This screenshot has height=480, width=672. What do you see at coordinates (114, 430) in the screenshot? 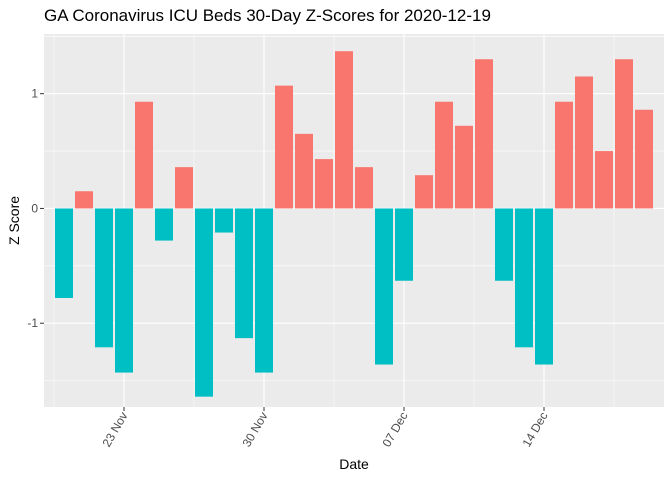
I see `x-tick-label: 23 Nov` at bounding box center [114, 430].